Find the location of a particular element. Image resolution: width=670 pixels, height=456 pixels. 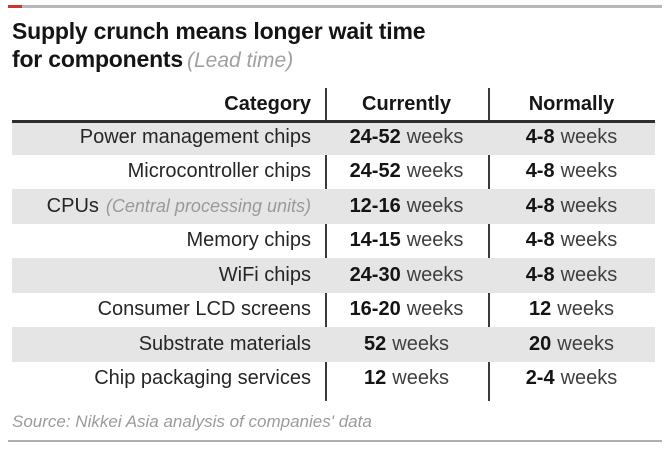

category-cell: Chip packaging services is located at coordinates (168, 378).